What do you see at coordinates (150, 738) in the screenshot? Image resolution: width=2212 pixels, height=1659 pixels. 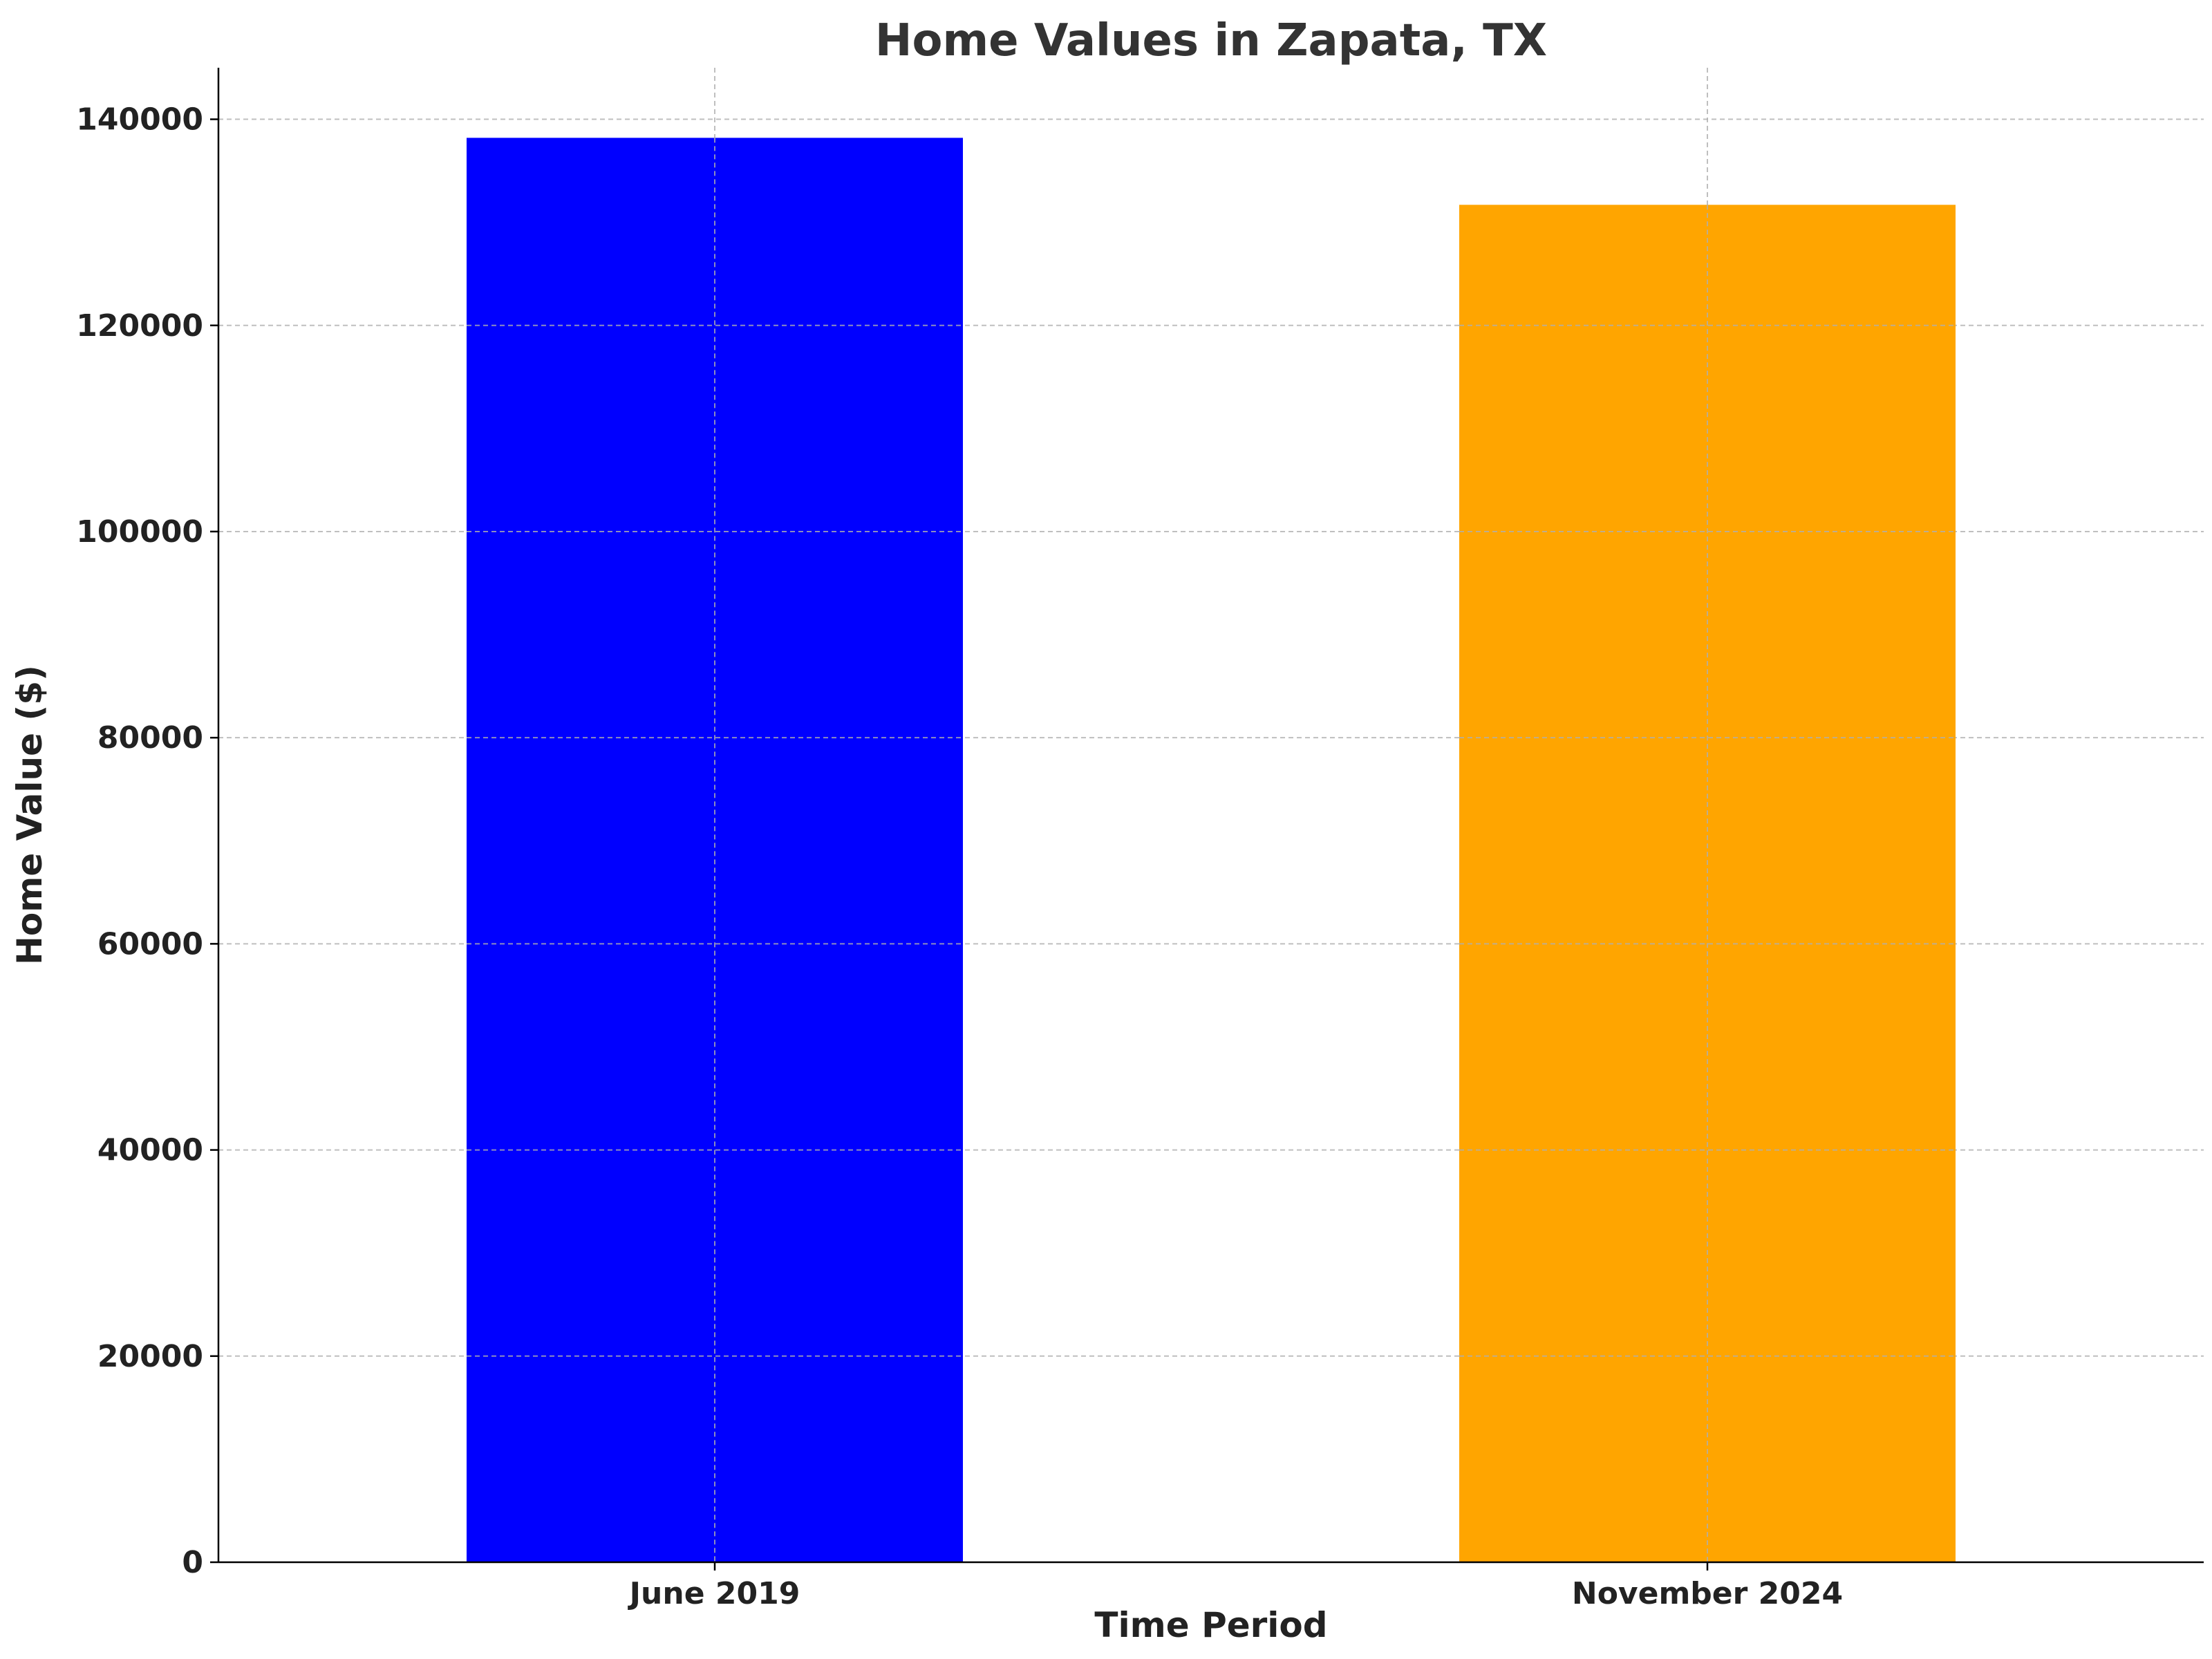 I see `y-tick-label: 80000` at bounding box center [150, 738].